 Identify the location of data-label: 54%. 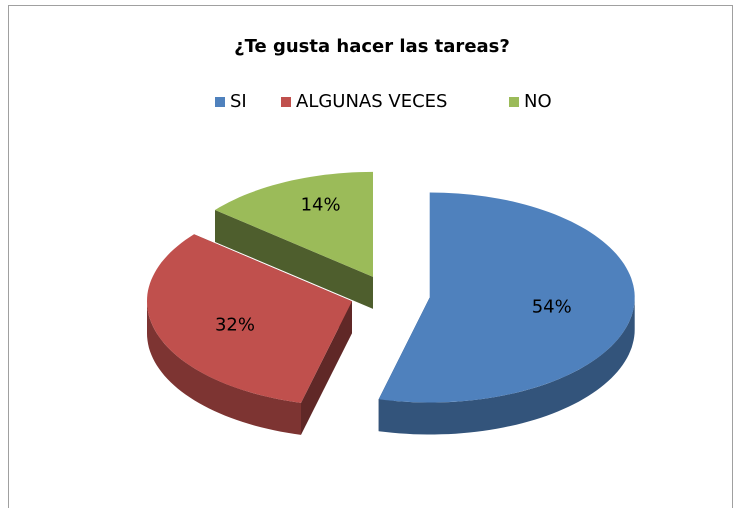
(552, 306).